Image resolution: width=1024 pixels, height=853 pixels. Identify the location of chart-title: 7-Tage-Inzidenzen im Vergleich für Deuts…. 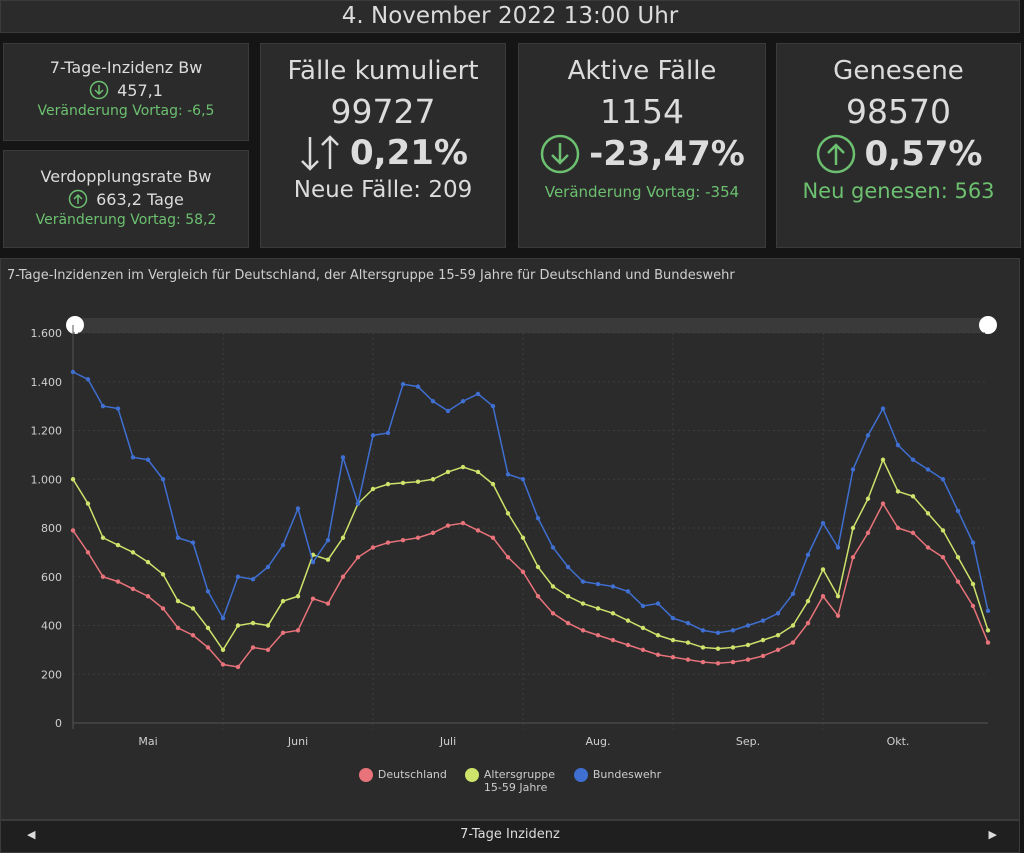
(371, 275).